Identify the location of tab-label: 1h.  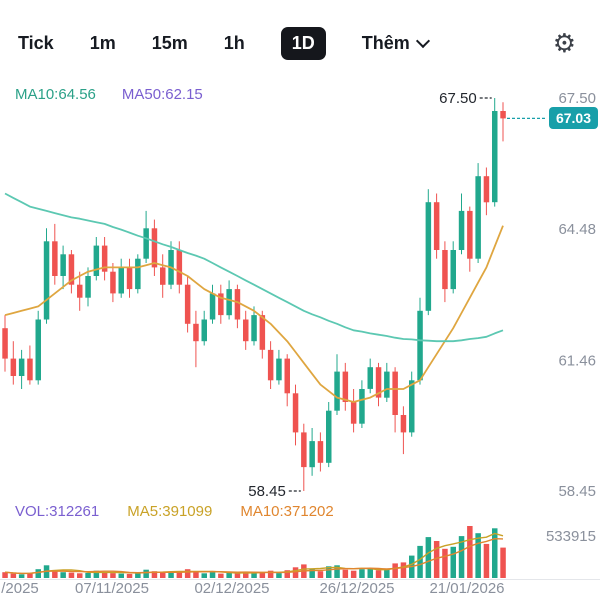
(234, 42).